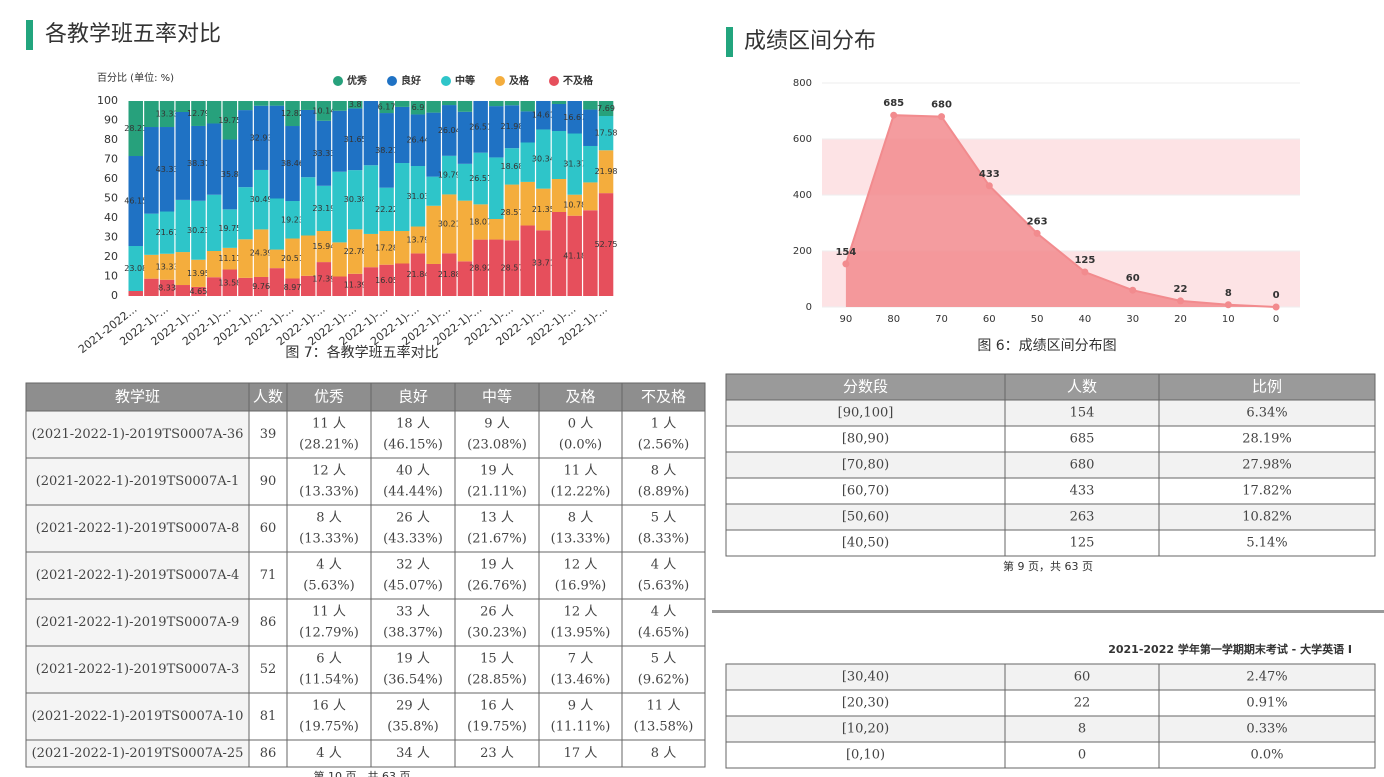  Describe the element at coordinates (198, 113) in the screenshot. I see `data-label: 12.79` at that location.